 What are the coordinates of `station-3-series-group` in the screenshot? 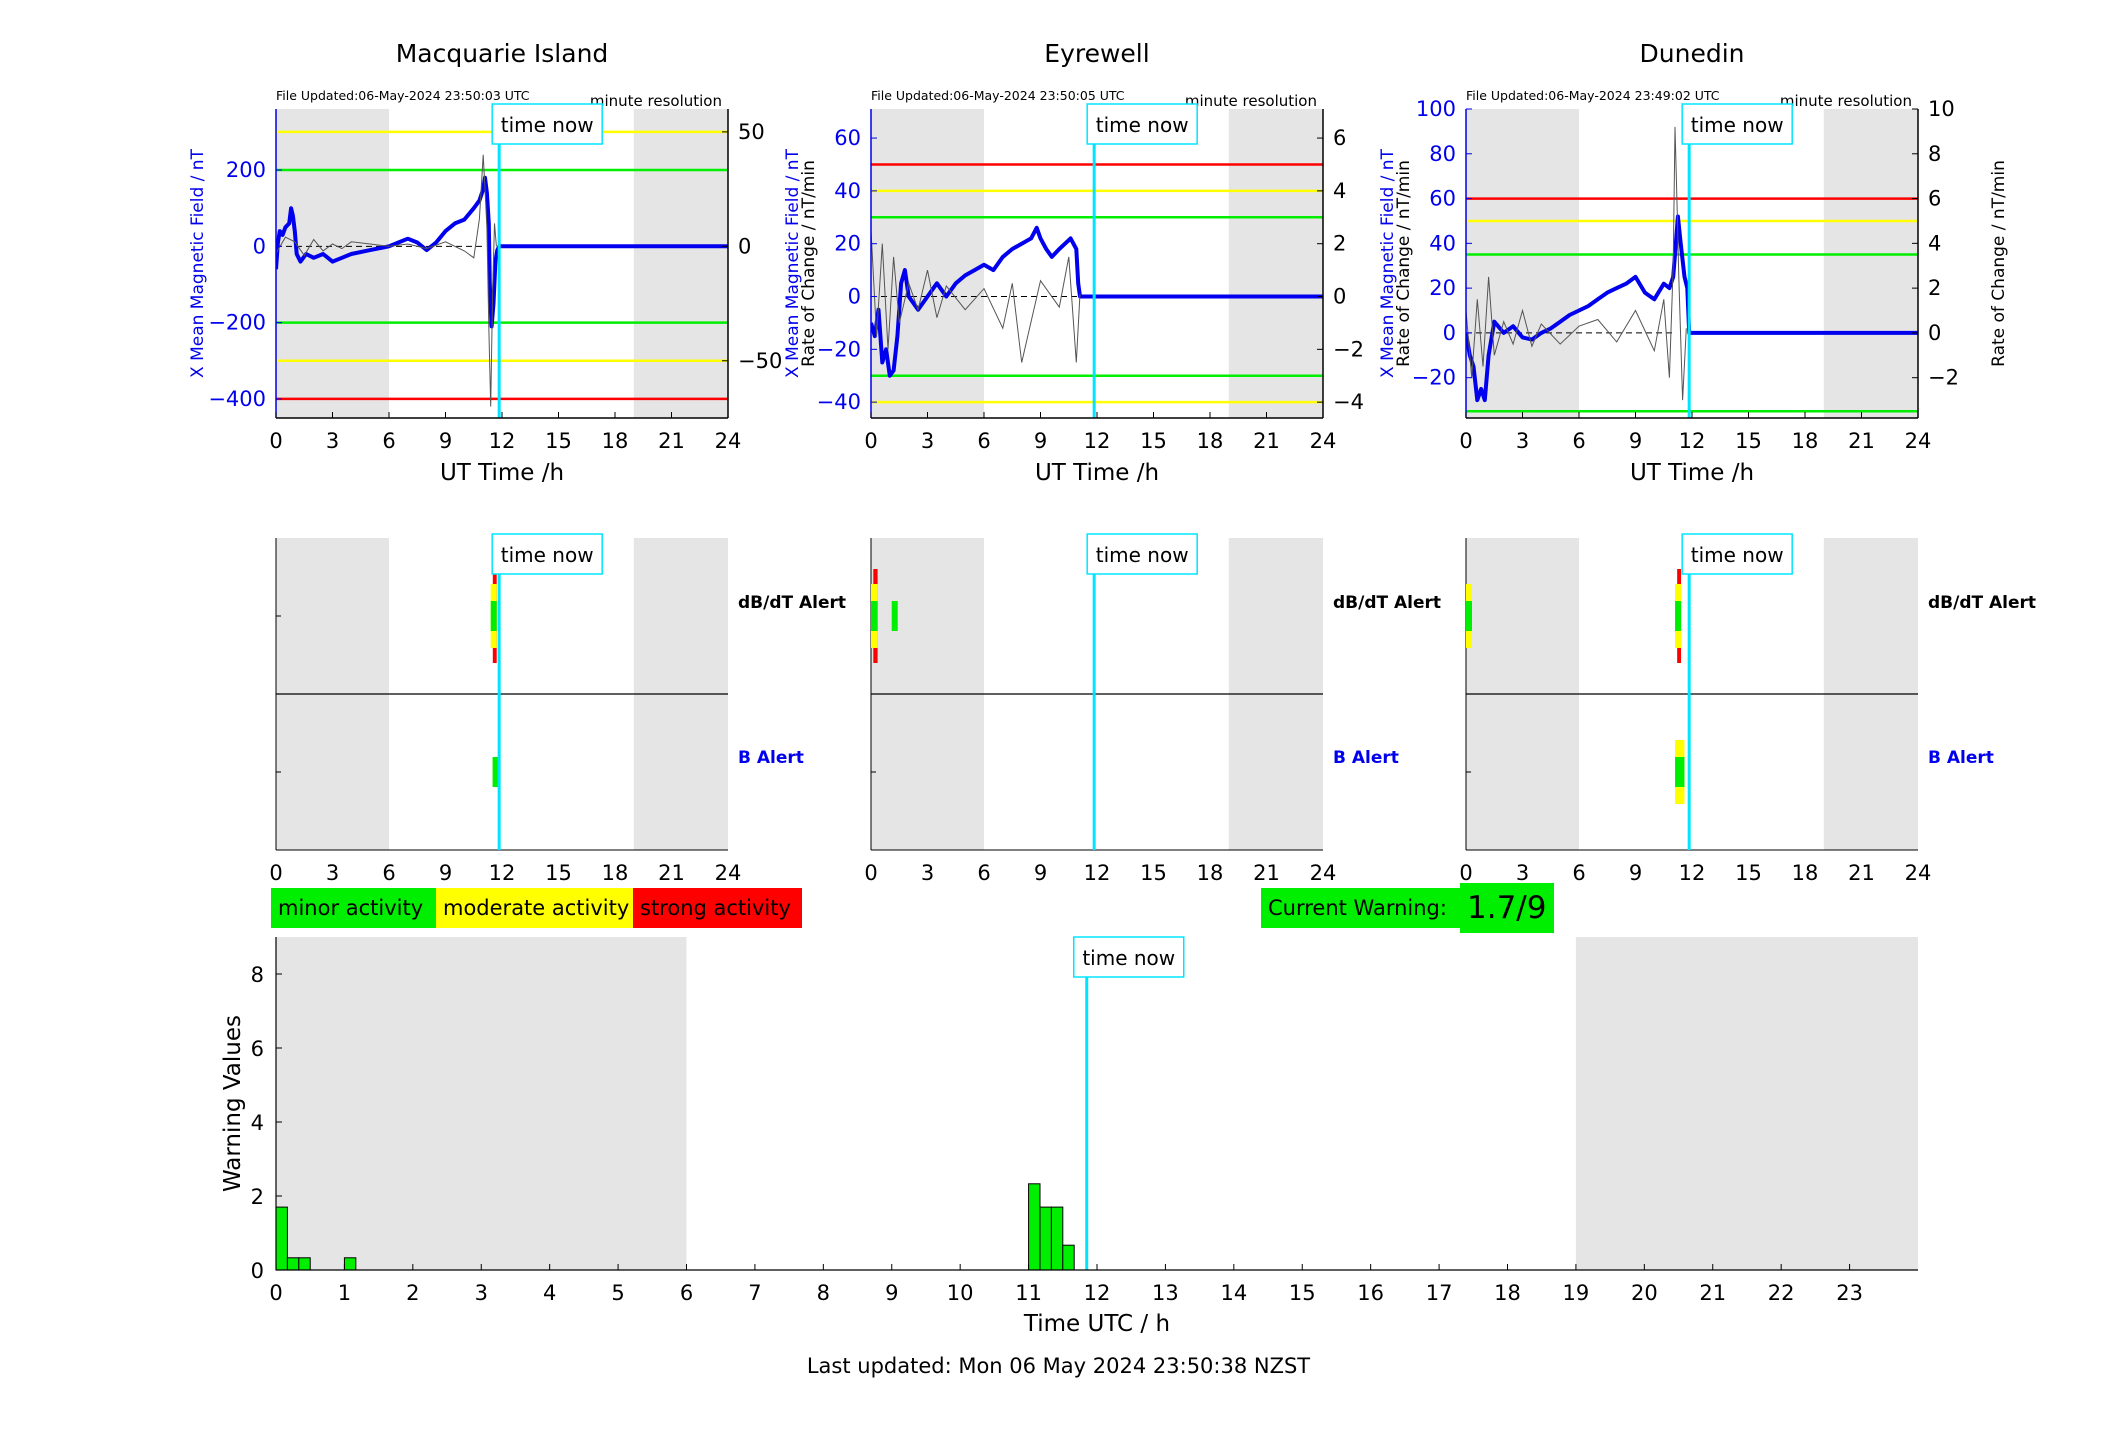 It's located at (1692, 264).